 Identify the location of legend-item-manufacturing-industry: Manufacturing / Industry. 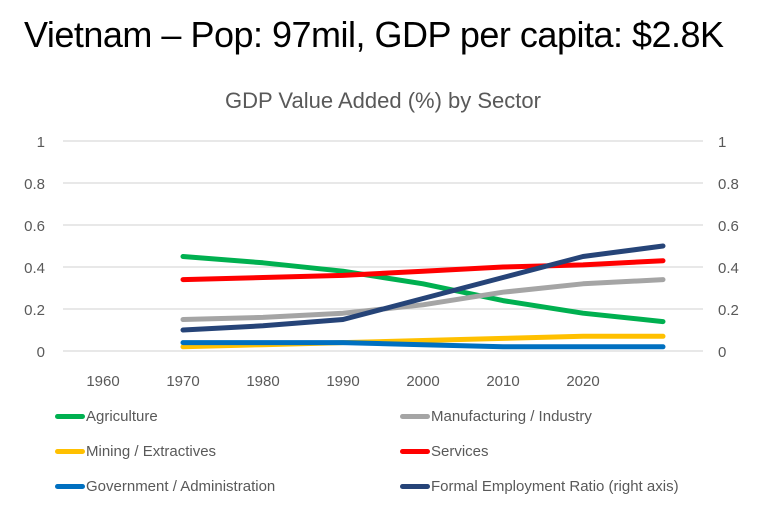
(496, 416).